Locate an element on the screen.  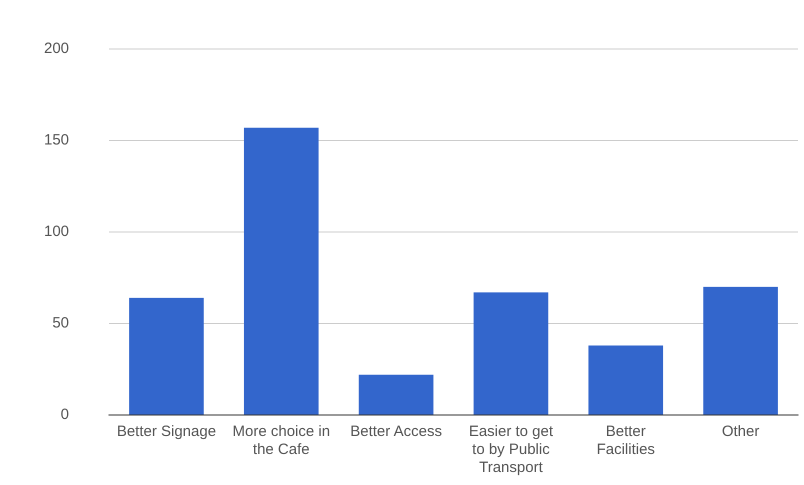
x-tick-label: Better Signage is located at coordinates (166, 431).